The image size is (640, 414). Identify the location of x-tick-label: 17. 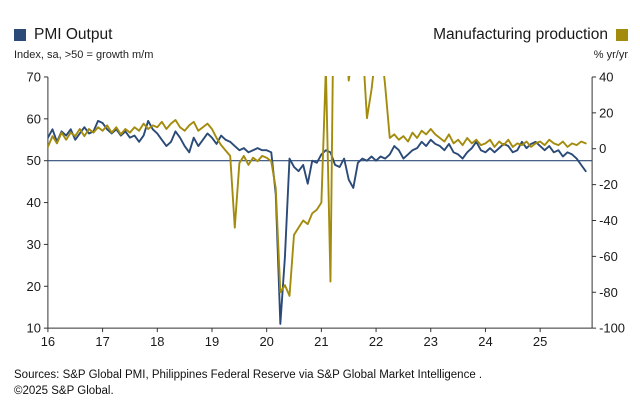
(102, 341).